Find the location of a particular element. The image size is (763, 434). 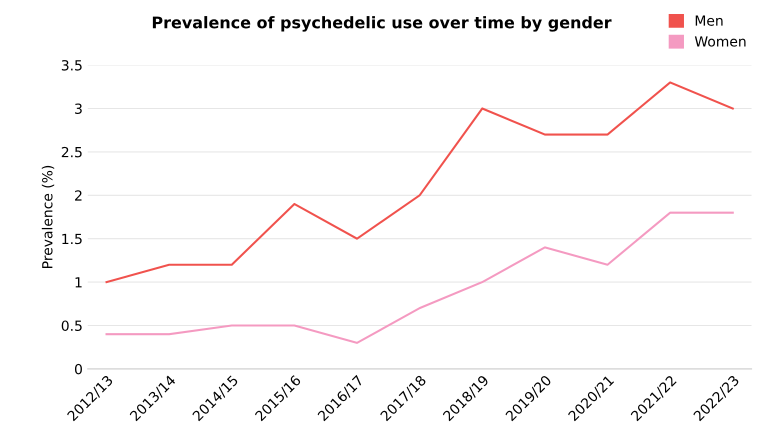

legend-label: Women is located at coordinates (720, 41).